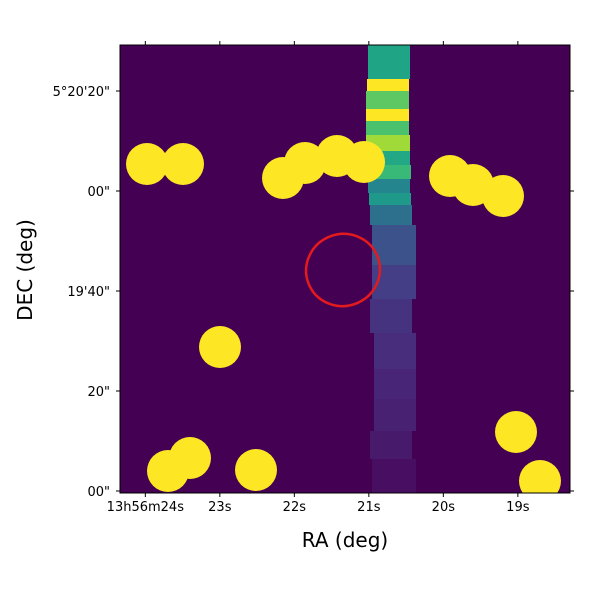 The height and width of the screenshot is (604, 600). What do you see at coordinates (98, 392) in the screenshot?
I see `y-tick-label: 20"` at bounding box center [98, 392].